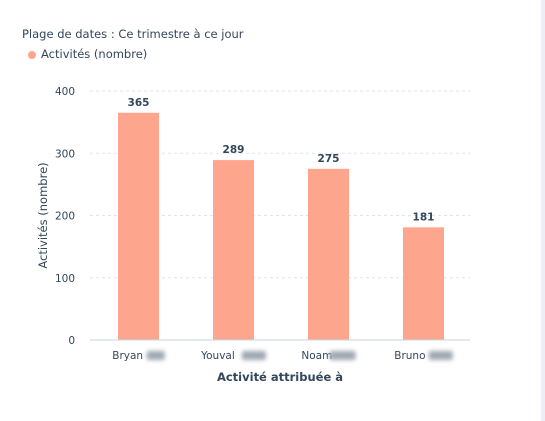 The height and width of the screenshot is (421, 545). What do you see at coordinates (543, 210) in the screenshot?
I see `panel-edge` at bounding box center [543, 210].